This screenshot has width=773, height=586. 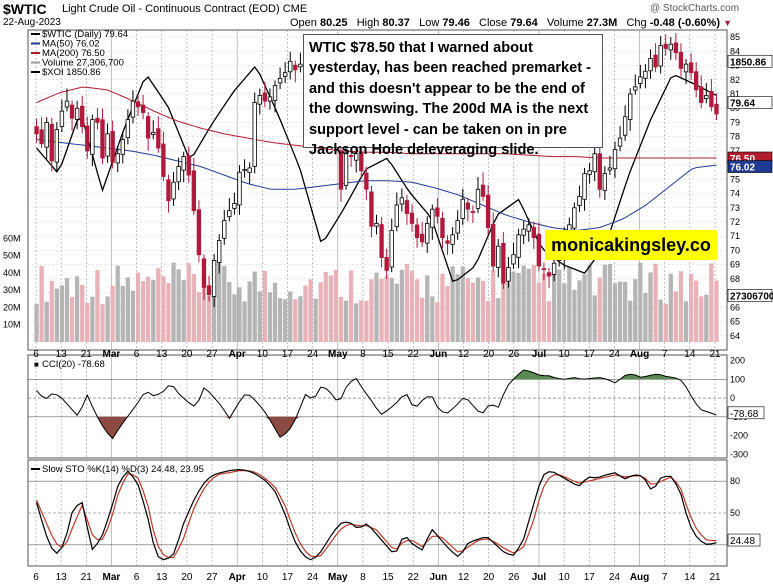 What do you see at coordinates (376, 427) in the screenshot?
I see `cci-oversold-fill` at bounding box center [376, 427].